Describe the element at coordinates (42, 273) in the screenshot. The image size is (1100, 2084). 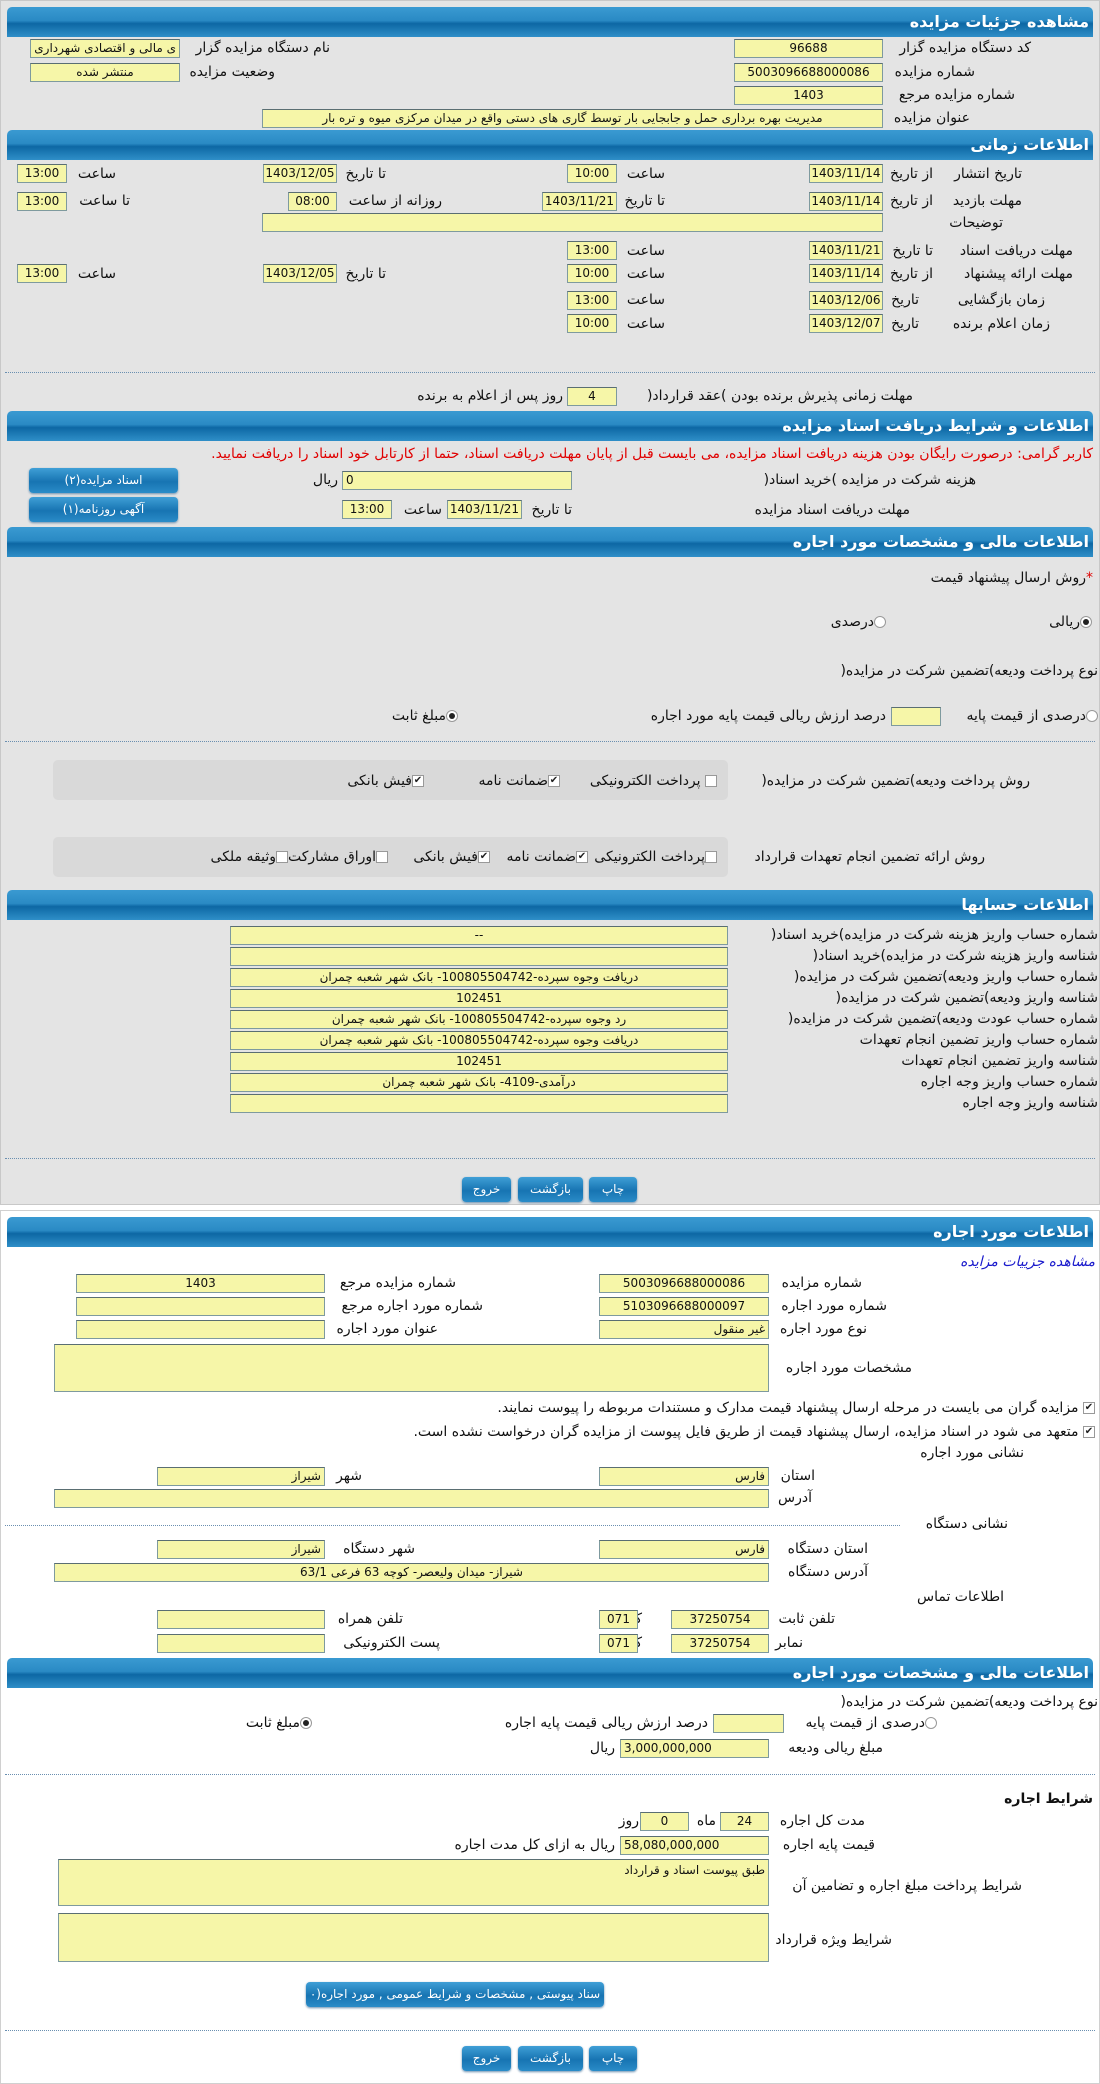
I see `offer-to-time-field: 13:00` at that location.